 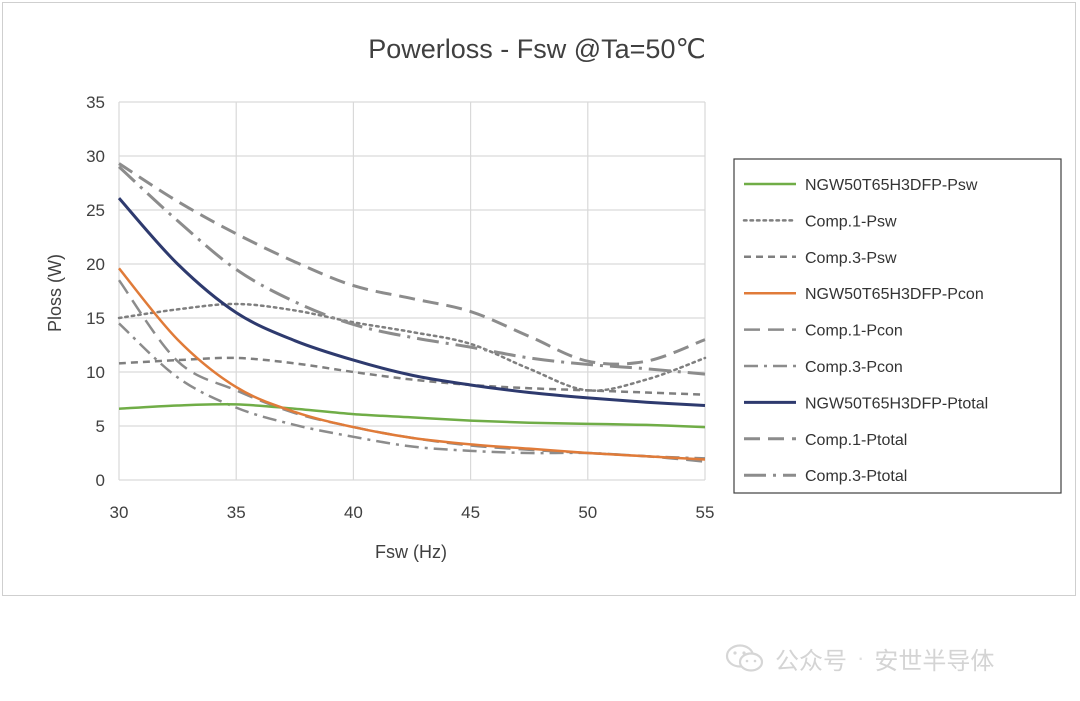 I want to click on y-tick-label: 0, so click(x=100, y=480).